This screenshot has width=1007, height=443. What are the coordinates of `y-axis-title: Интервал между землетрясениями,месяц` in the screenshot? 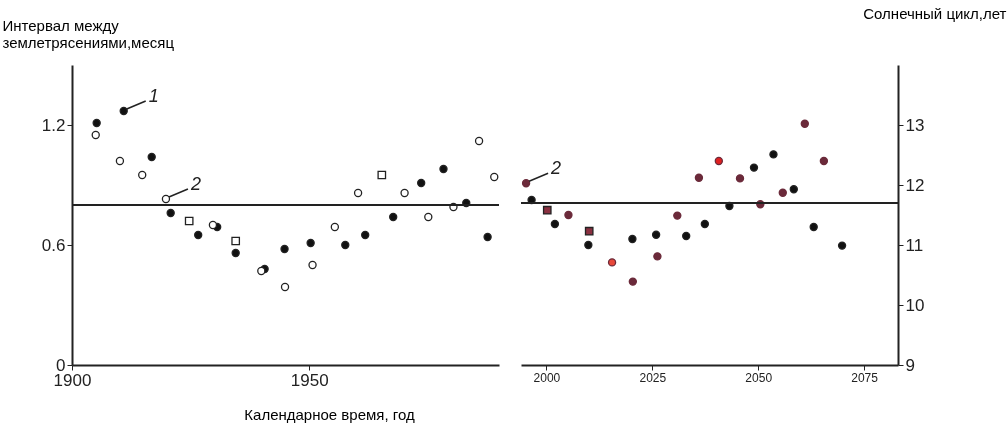 It's located at (88, 33).